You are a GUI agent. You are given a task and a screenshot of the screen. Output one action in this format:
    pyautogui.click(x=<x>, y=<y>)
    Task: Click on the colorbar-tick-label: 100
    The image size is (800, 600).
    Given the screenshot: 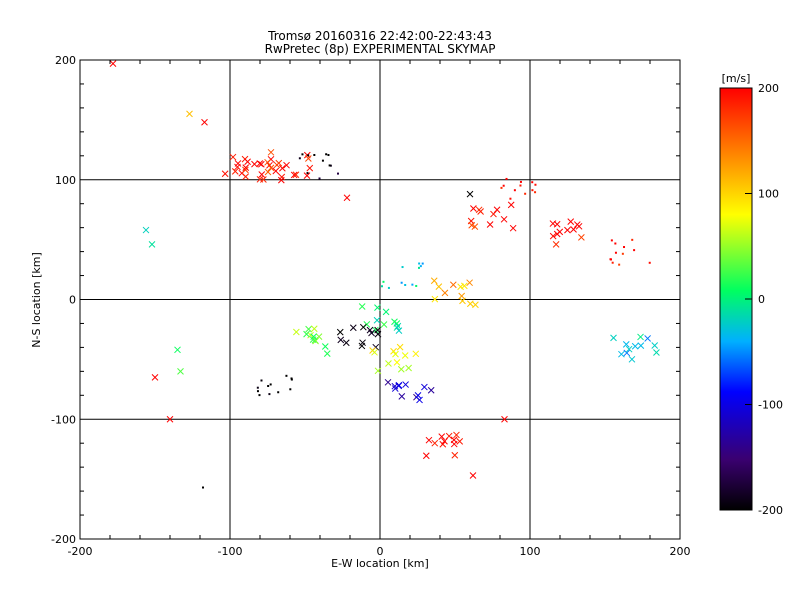 What is the action you would take?
    pyautogui.click(x=768, y=194)
    